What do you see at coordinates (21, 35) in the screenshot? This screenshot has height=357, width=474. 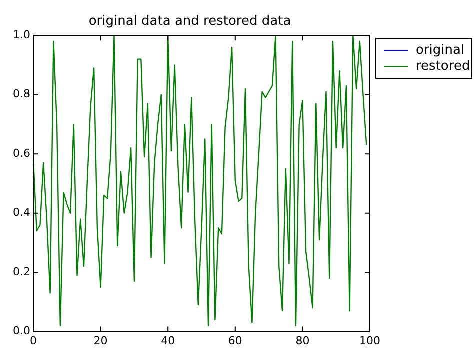 I see `y-tick-label: 1.0` at bounding box center [21, 35].